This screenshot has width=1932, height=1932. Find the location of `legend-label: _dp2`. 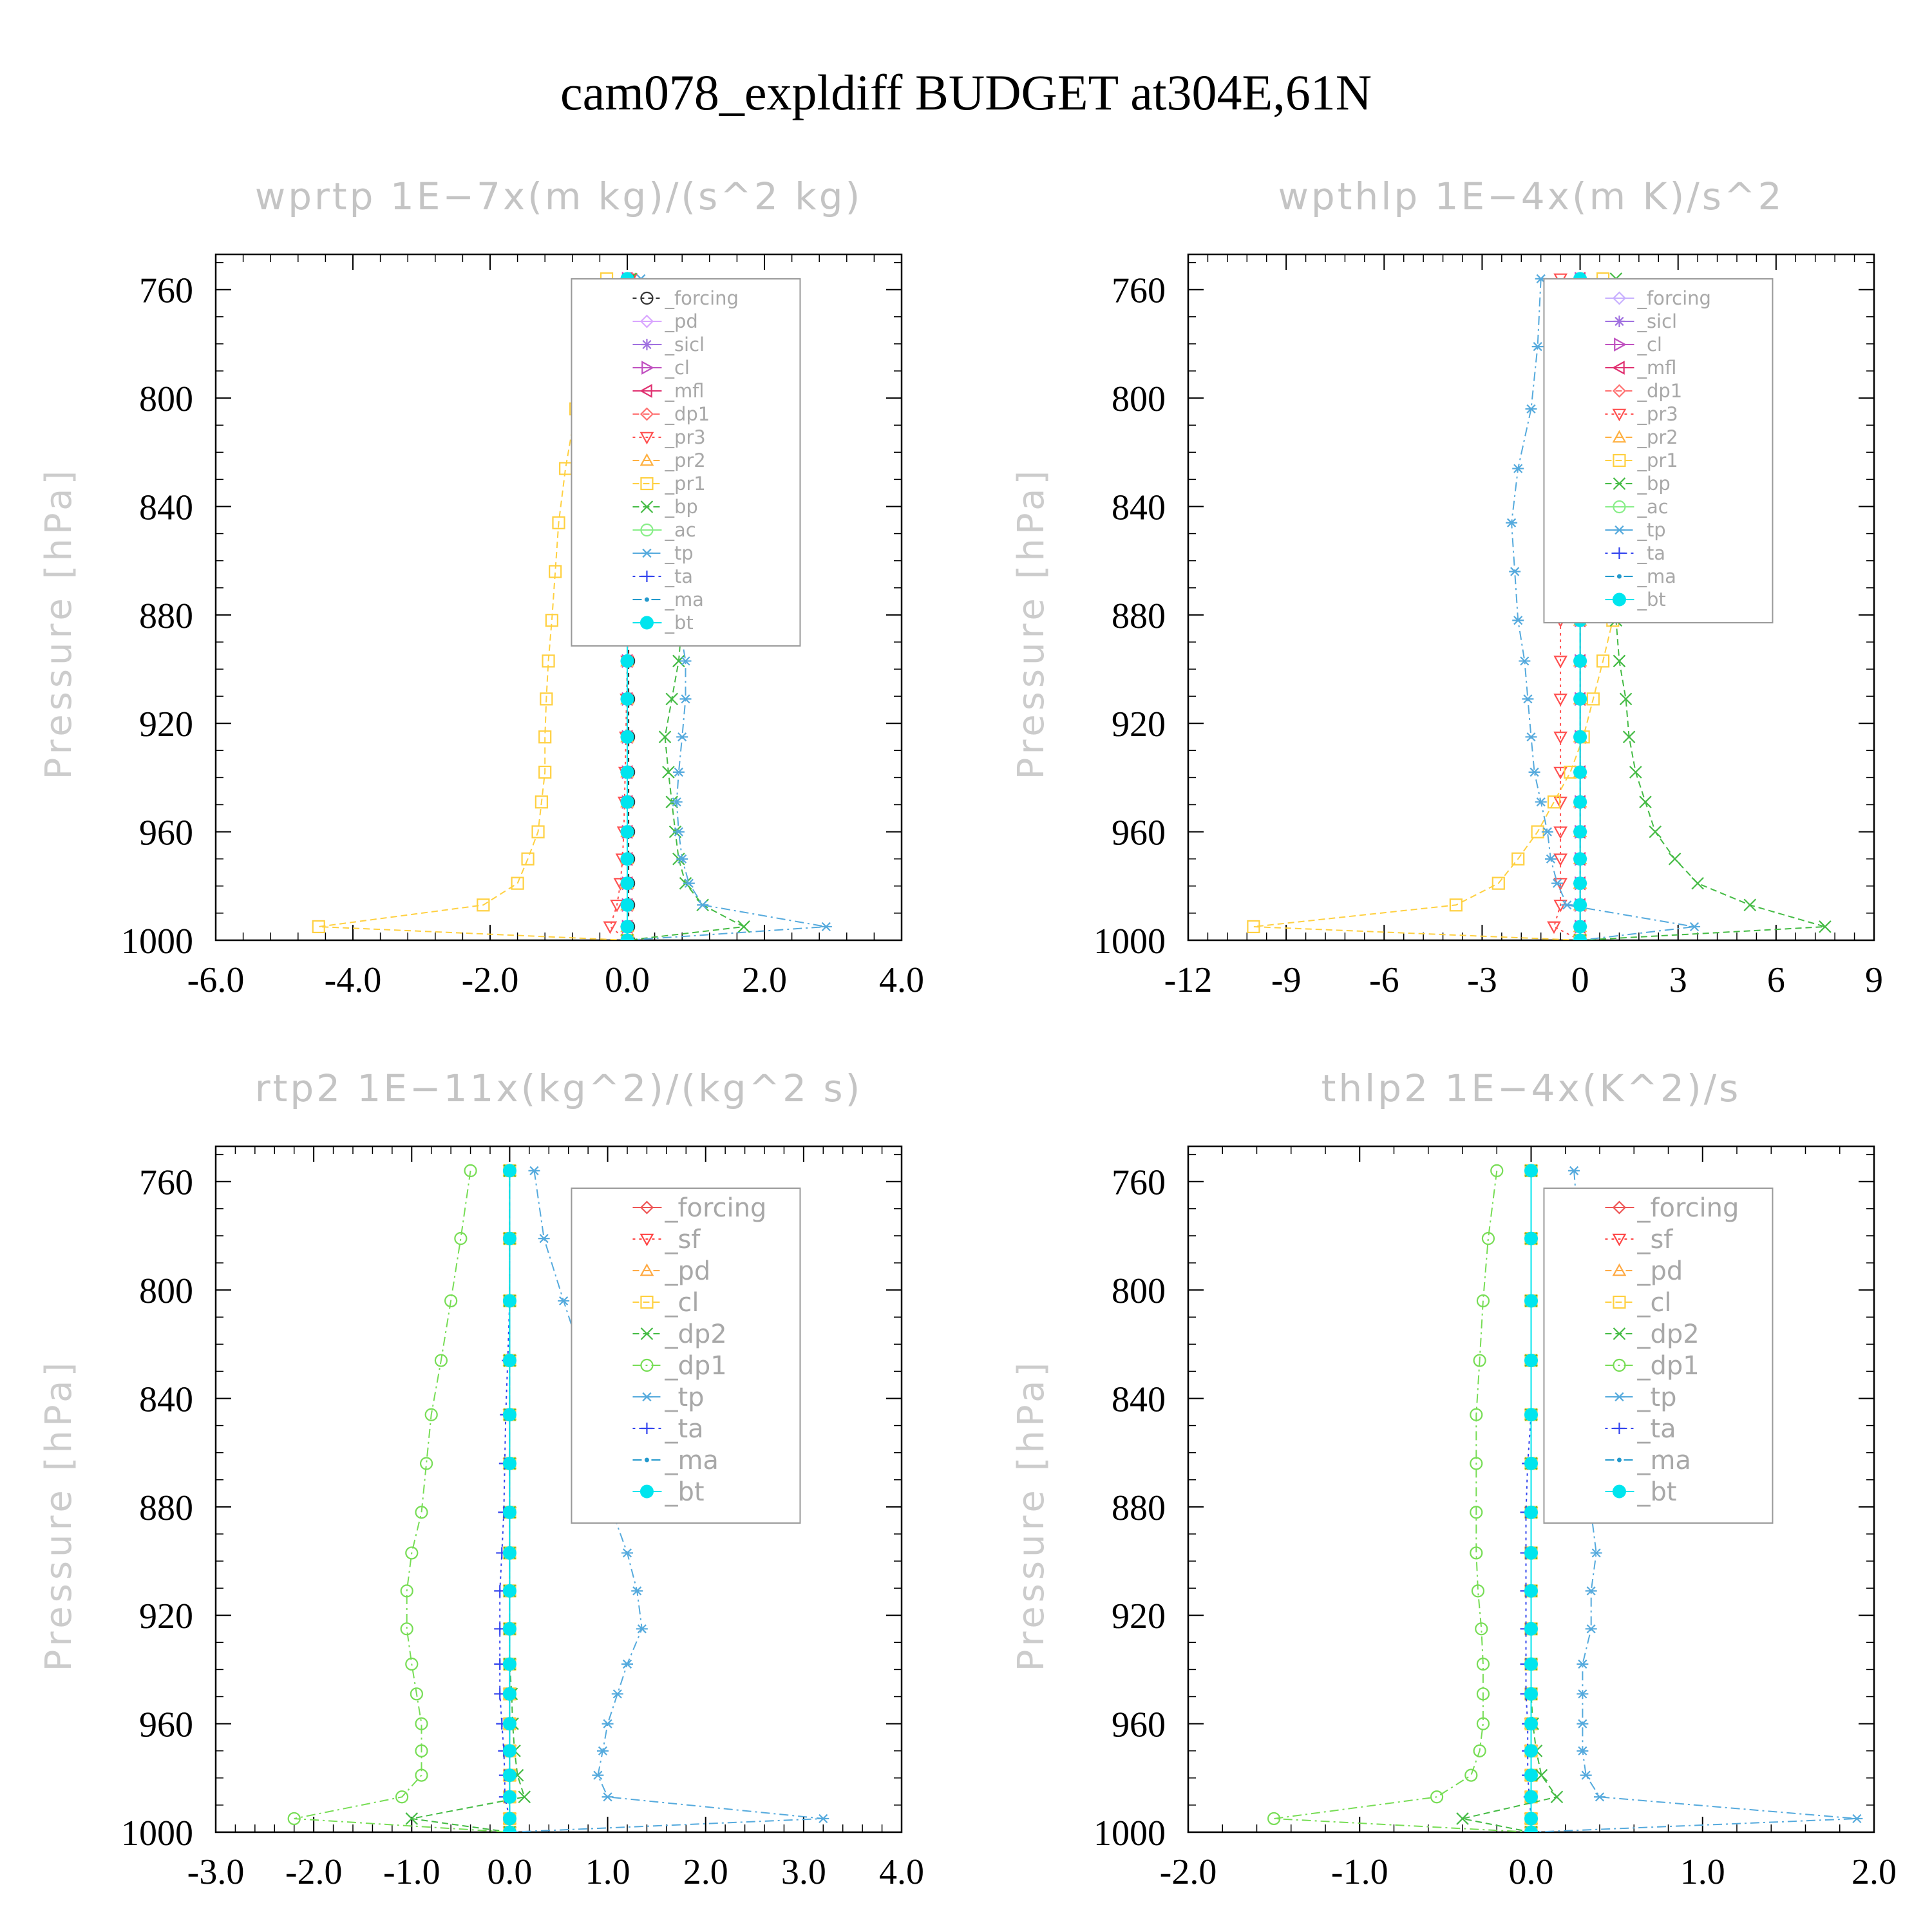

legend-label: _dp2 is located at coordinates (695, 1335).